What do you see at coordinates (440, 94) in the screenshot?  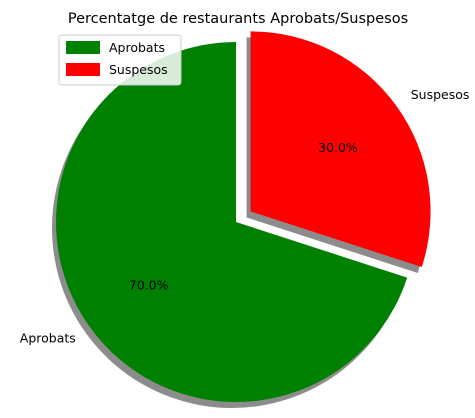 I see `slice-label-suspesos: Suspesos` at bounding box center [440, 94].